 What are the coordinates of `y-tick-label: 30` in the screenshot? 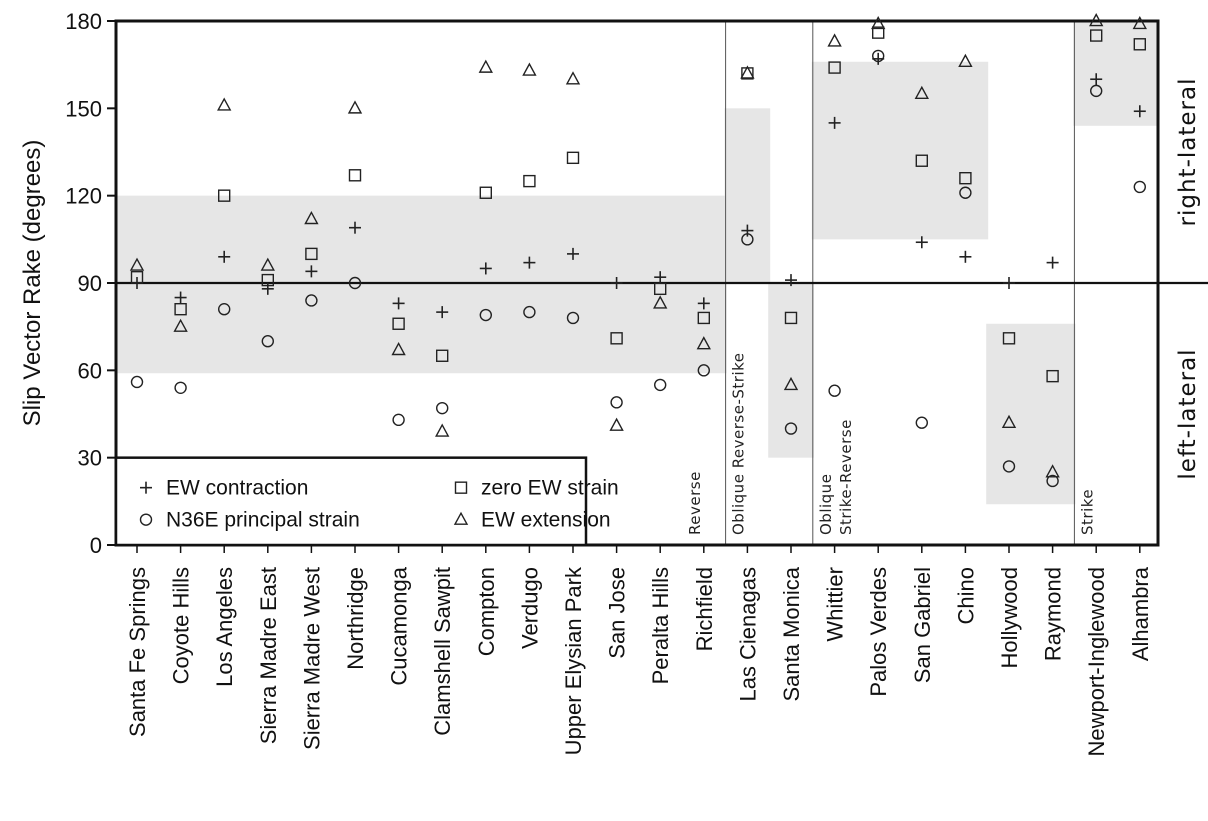 It's located at (90, 458).